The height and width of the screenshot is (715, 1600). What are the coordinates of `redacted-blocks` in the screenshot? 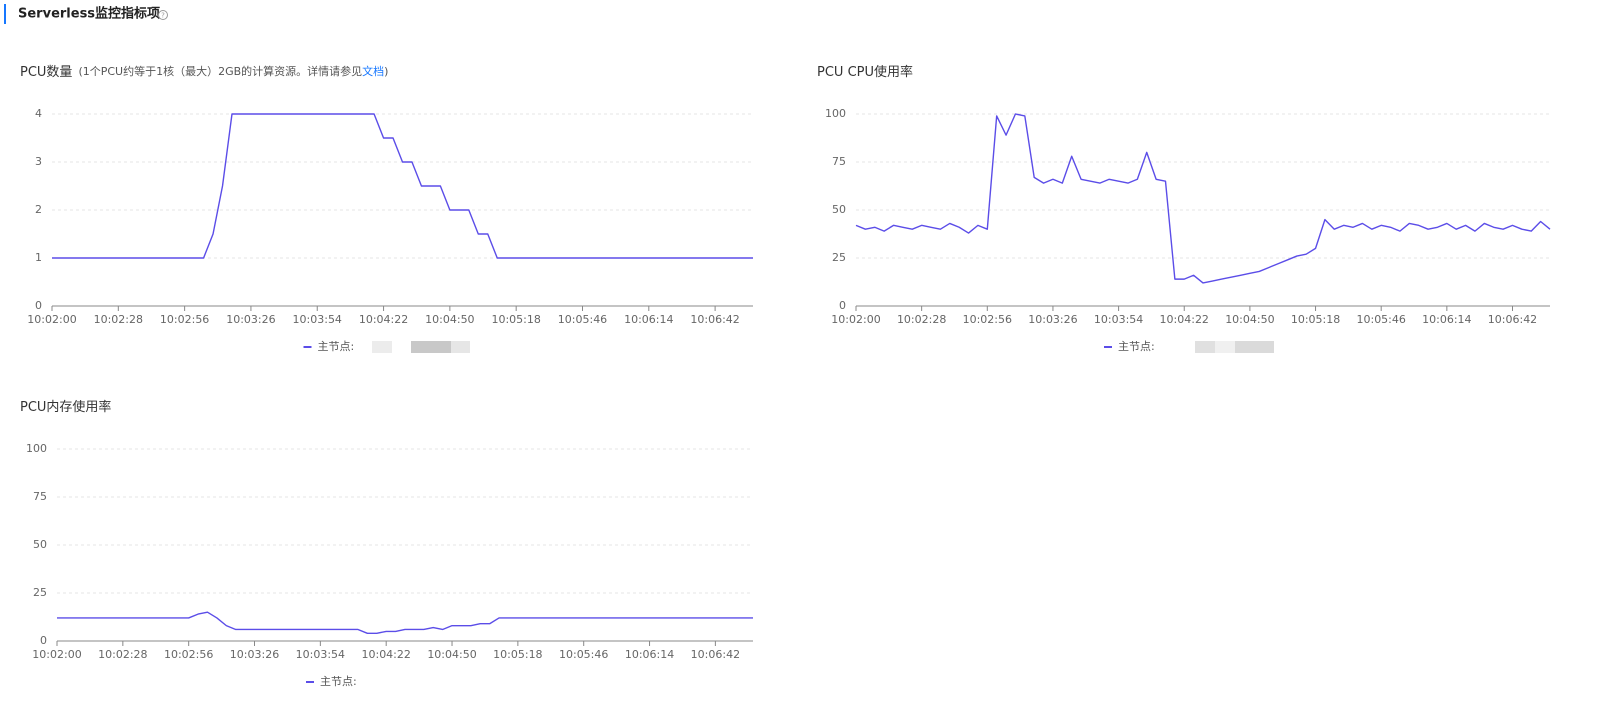 It's located at (823, 347).